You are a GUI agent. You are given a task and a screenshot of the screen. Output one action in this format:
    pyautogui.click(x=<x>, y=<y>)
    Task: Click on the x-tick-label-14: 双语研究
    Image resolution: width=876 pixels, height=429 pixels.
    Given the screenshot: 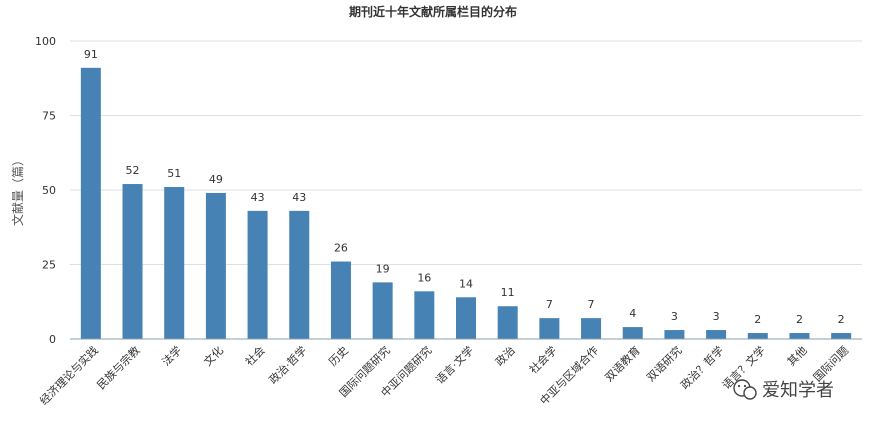 What is the action you would take?
    pyautogui.click(x=664, y=363)
    